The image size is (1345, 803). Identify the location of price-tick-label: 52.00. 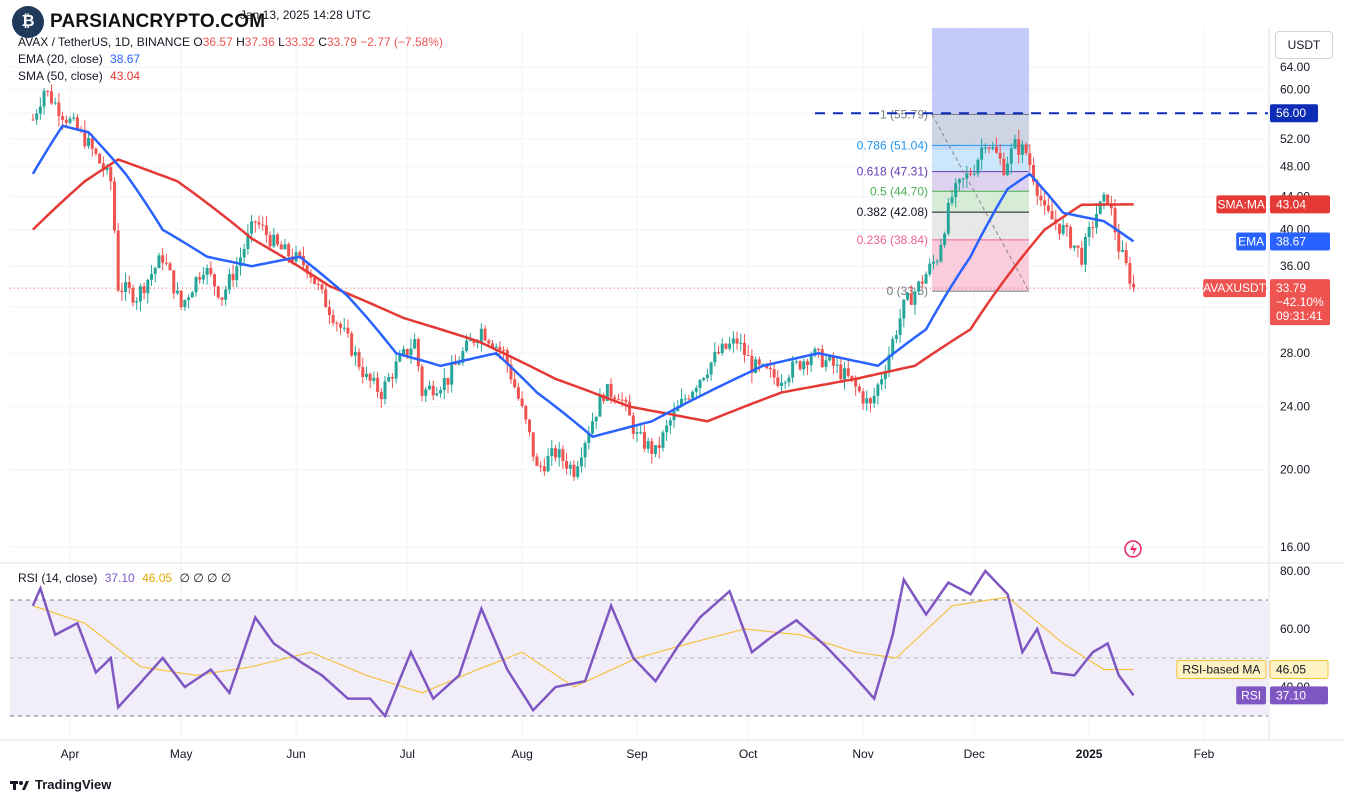
(1295, 139).